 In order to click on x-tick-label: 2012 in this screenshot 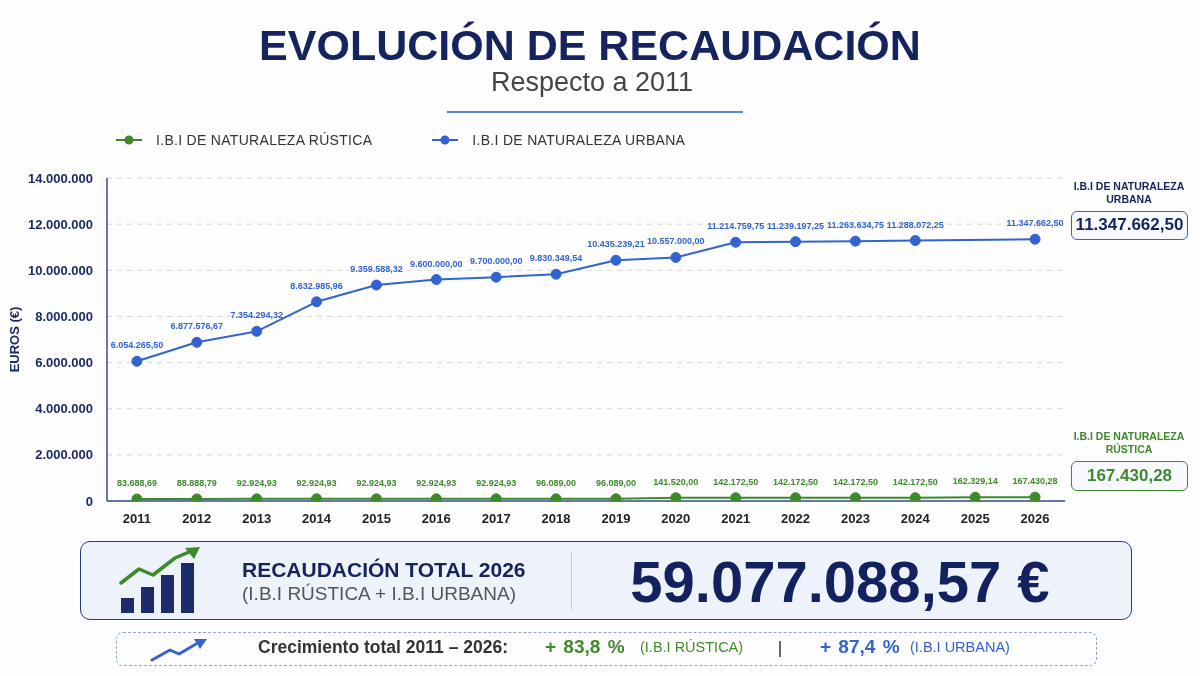, I will do `click(197, 519)`.